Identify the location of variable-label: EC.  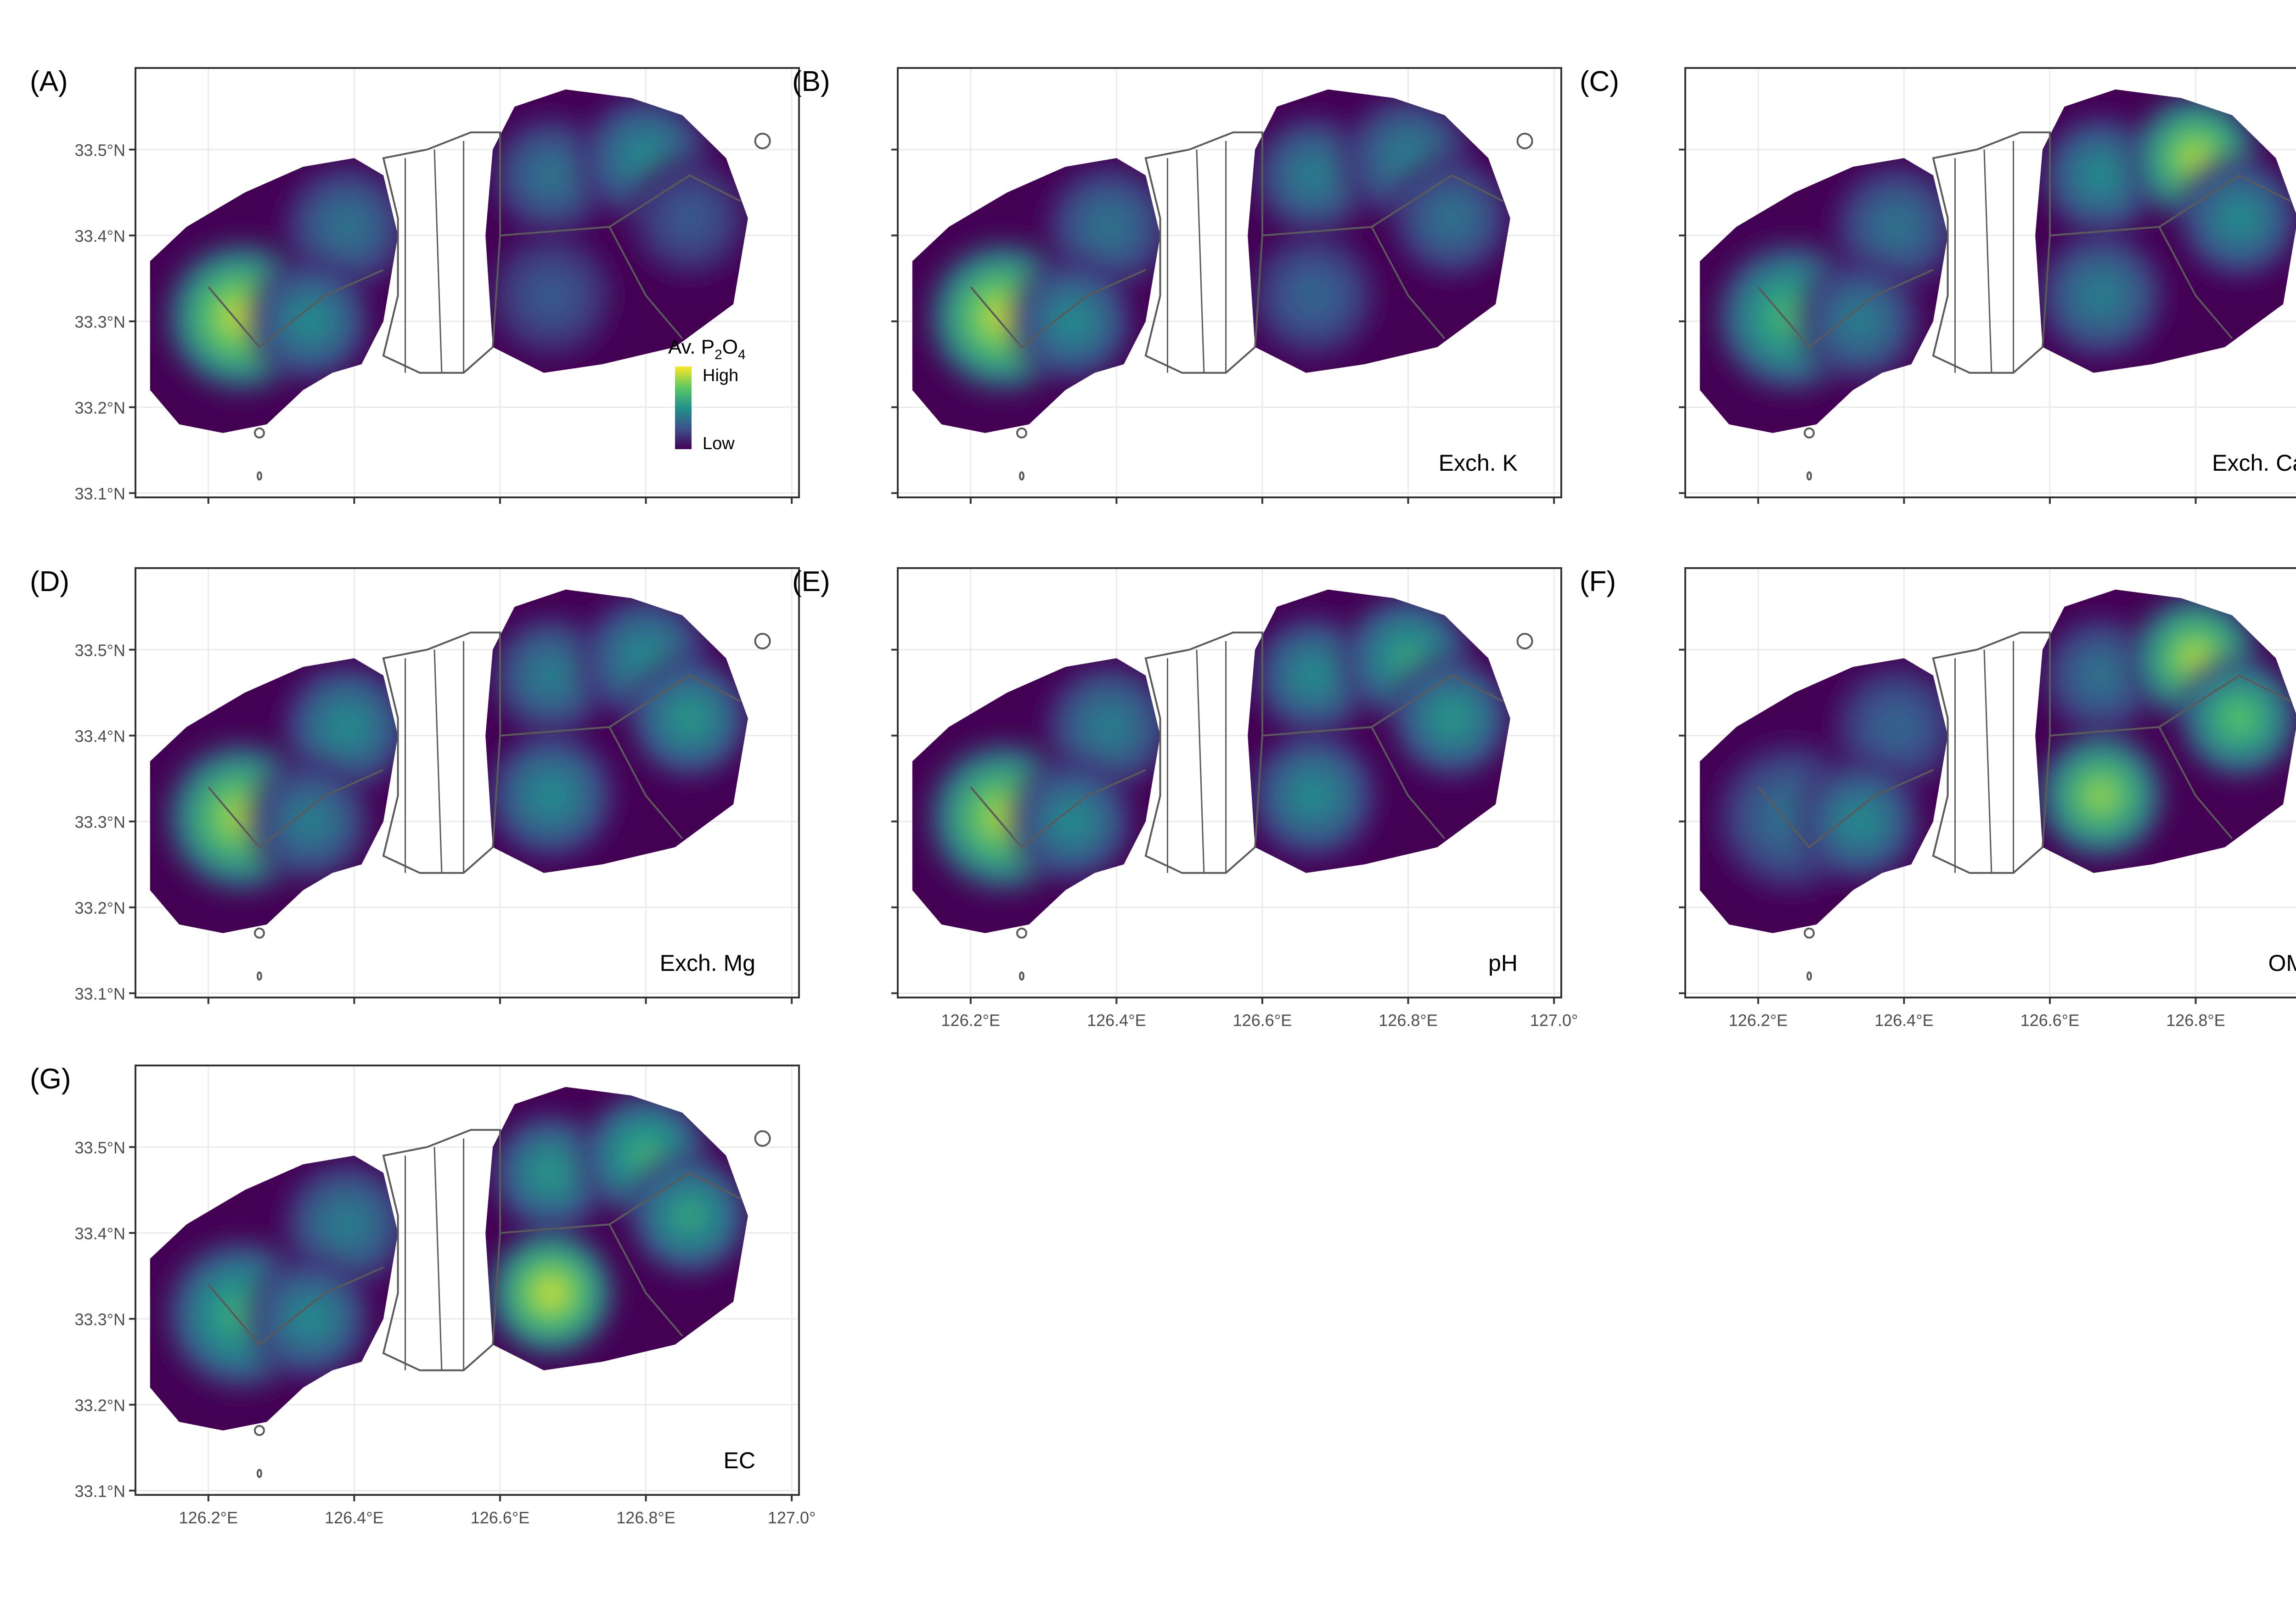
(739, 1460).